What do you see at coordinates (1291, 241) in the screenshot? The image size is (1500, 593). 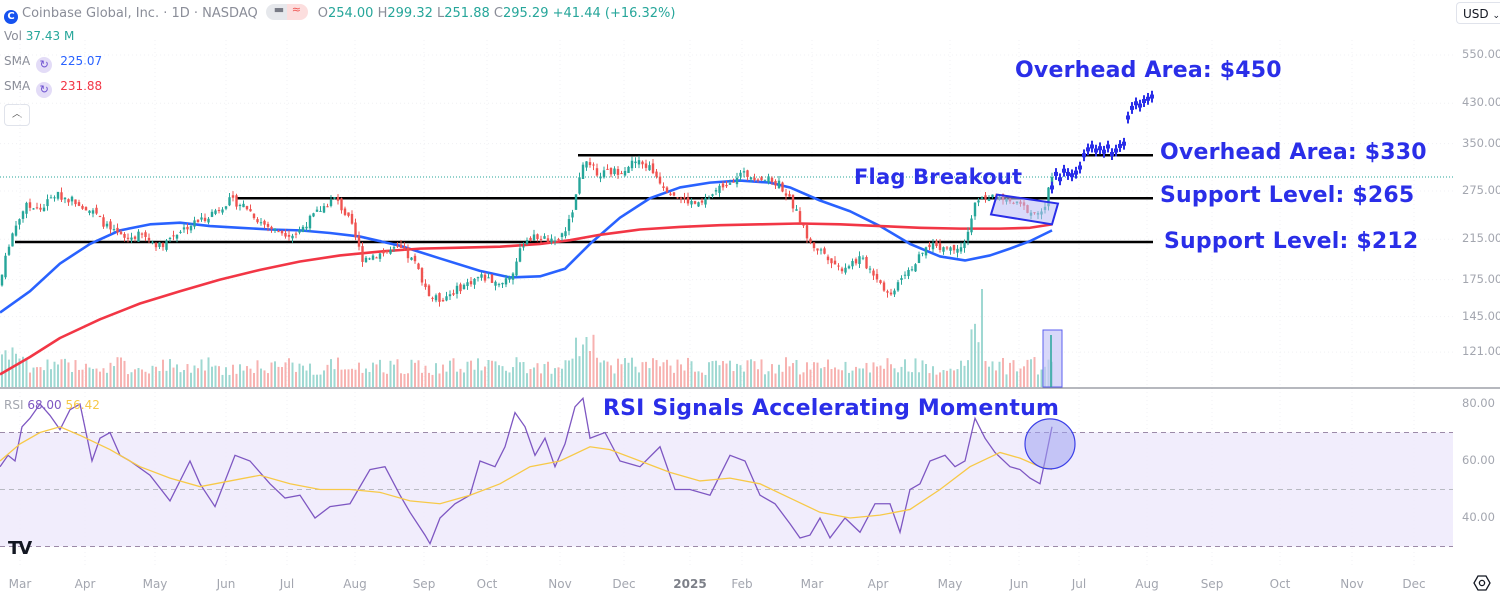 I see `annotation-support-212: Support Level: $212` at bounding box center [1291, 241].